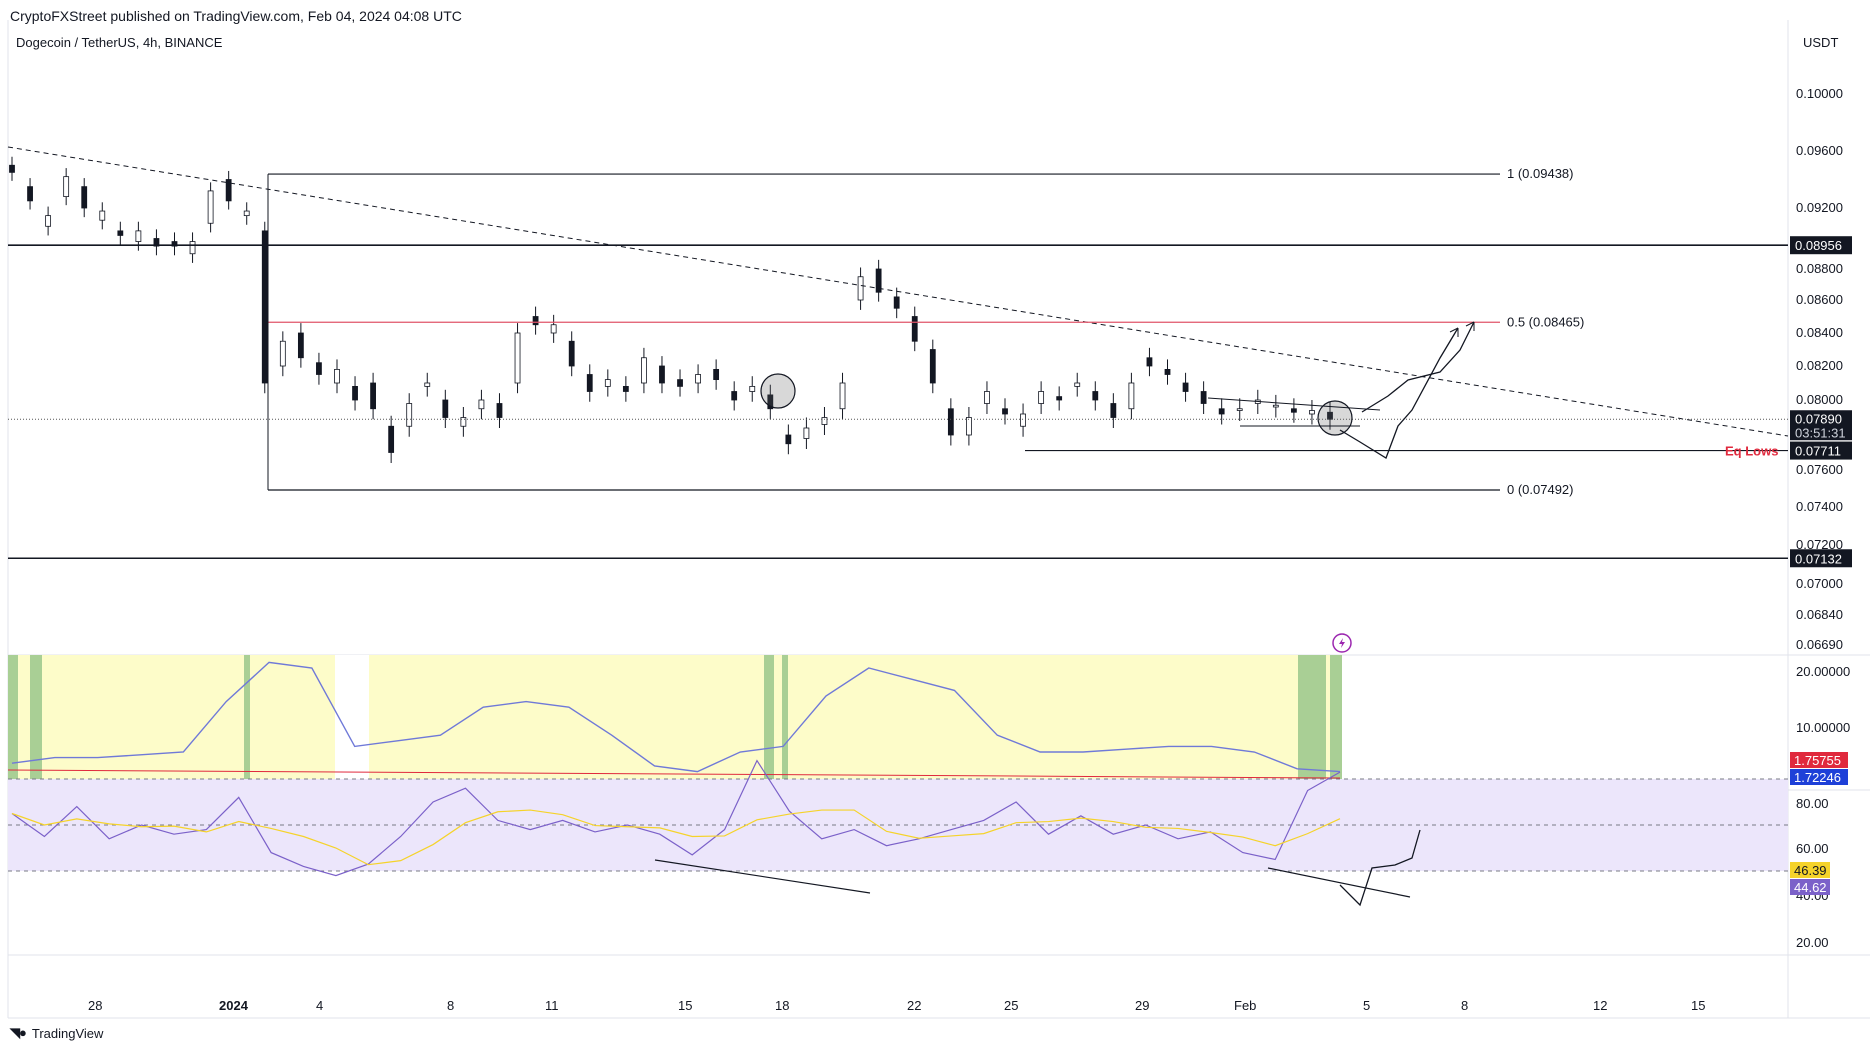  I want to click on time-tick-label: 28, so click(95, 1005).